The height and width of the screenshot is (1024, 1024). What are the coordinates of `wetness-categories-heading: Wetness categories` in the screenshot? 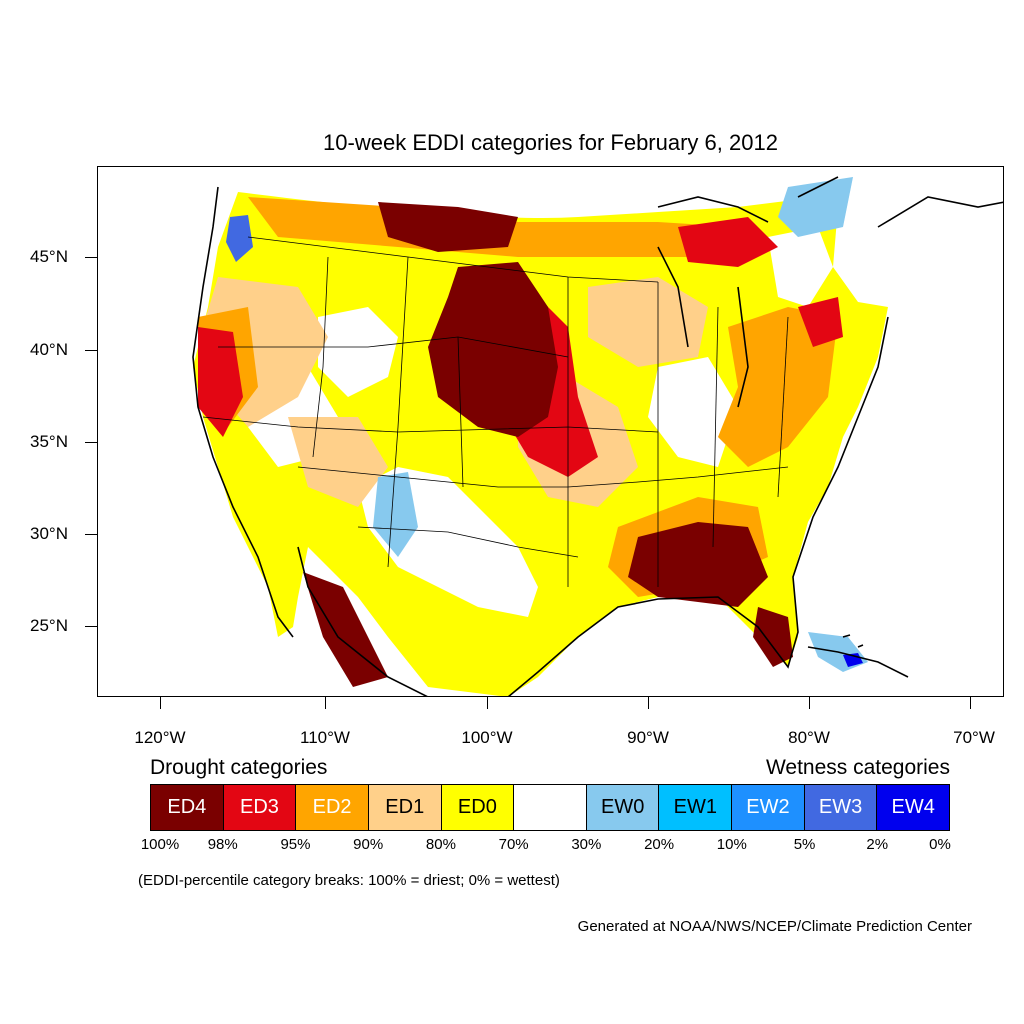 It's located at (857, 767).